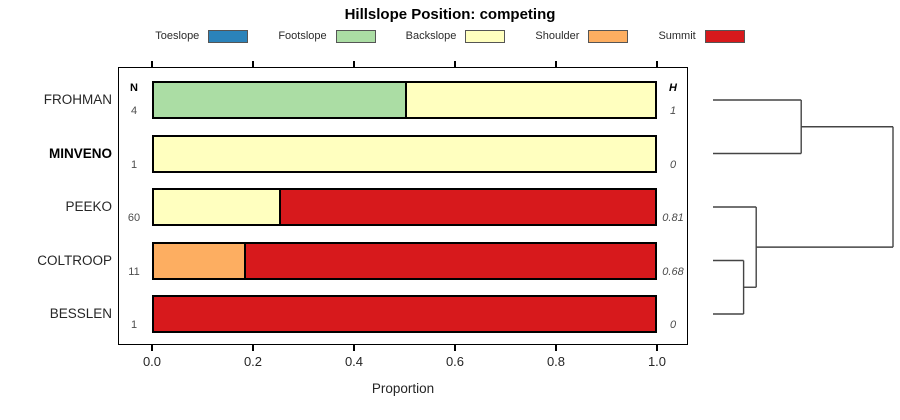 The width and height of the screenshot is (900, 420). Describe the element at coordinates (556, 361) in the screenshot. I see `x-tick-label: 0.8` at that location.